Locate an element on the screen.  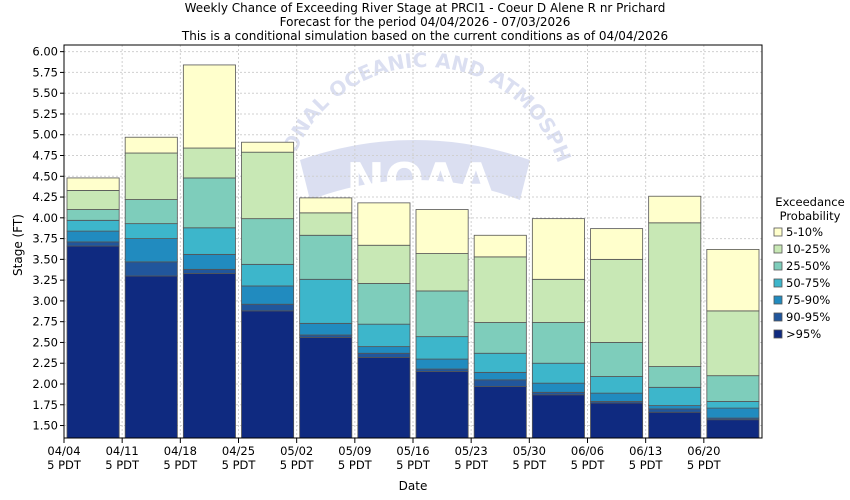
y-tick-label-0: 1.50 is located at coordinates (45, 426).